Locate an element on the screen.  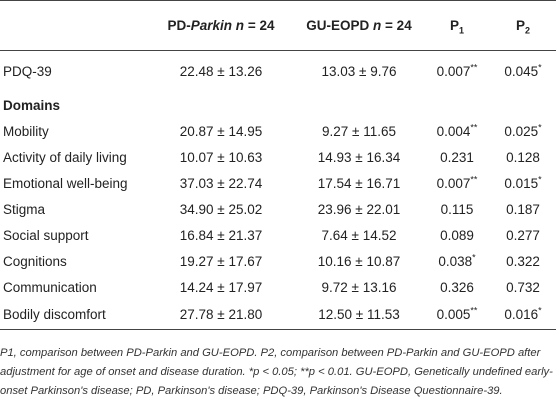
pd-parkin-cell-value: 37.03 ± 22.74 is located at coordinates (221, 183).